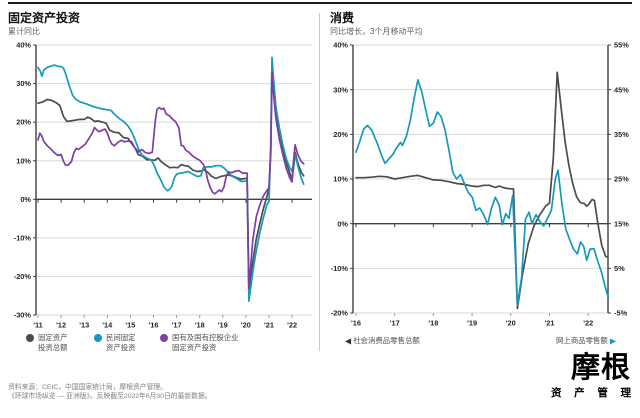 Image resolution: width=640 pixels, height=418 pixels. What do you see at coordinates (591, 393) in the screenshot?
I see `brand-logo-sub: 资产管理` at bounding box center [591, 393].